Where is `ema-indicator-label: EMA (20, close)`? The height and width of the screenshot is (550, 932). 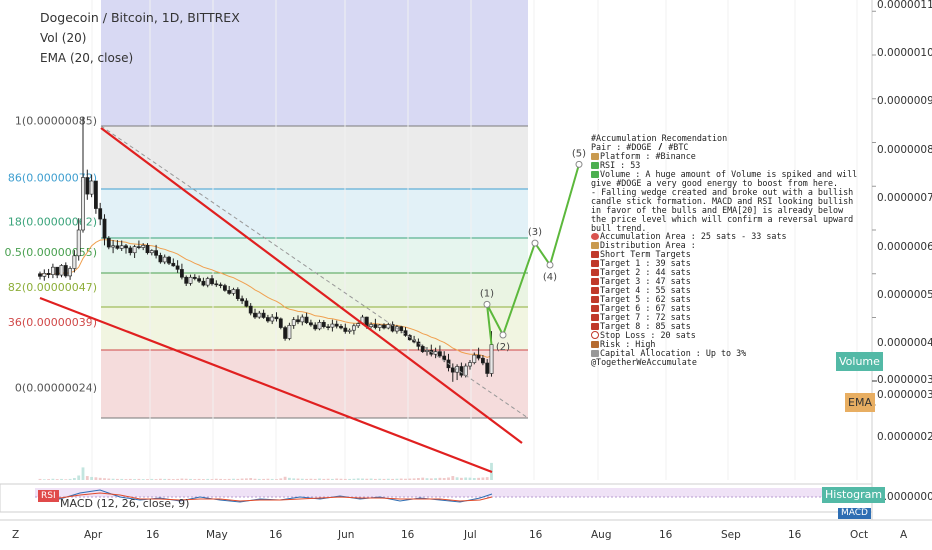
ema-indicator-label: EMA (20, close) is located at coordinates (87, 58).